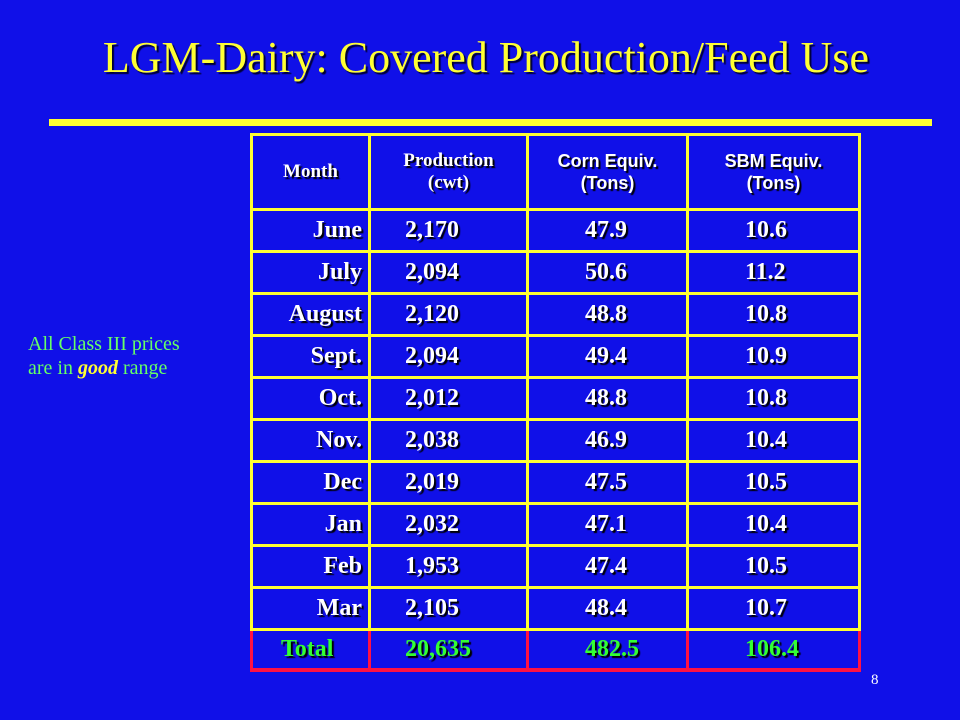  I want to click on table-row: Nov. 2,038 46.9 10.4, so click(555, 440).